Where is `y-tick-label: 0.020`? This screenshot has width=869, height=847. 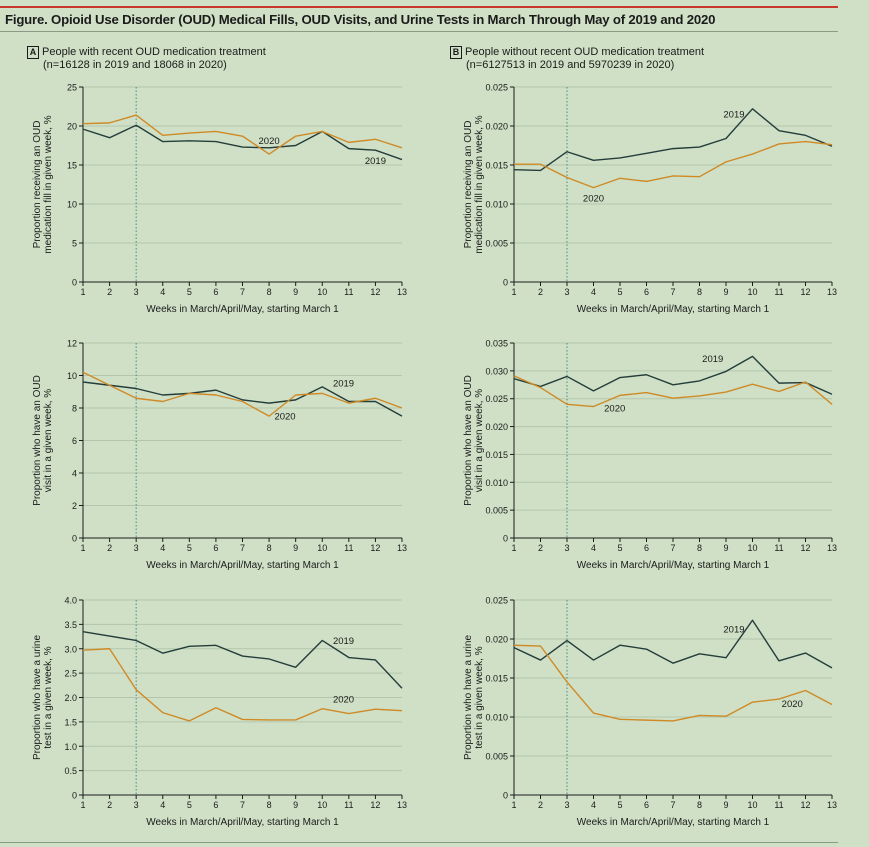 y-tick-label: 0.020 is located at coordinates (496, 427).